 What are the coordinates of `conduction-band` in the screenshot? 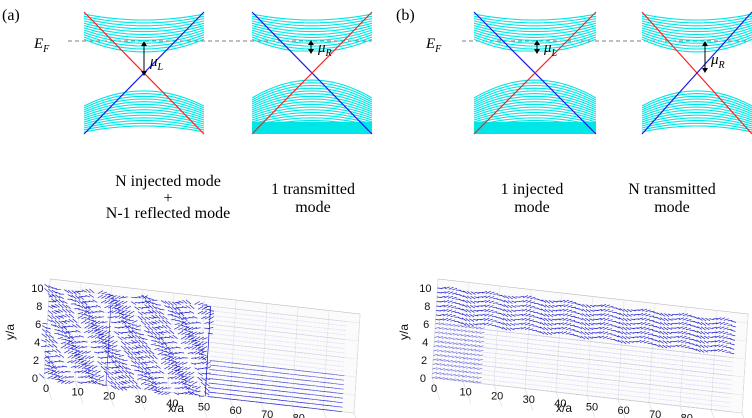 It's located at (696, 40).